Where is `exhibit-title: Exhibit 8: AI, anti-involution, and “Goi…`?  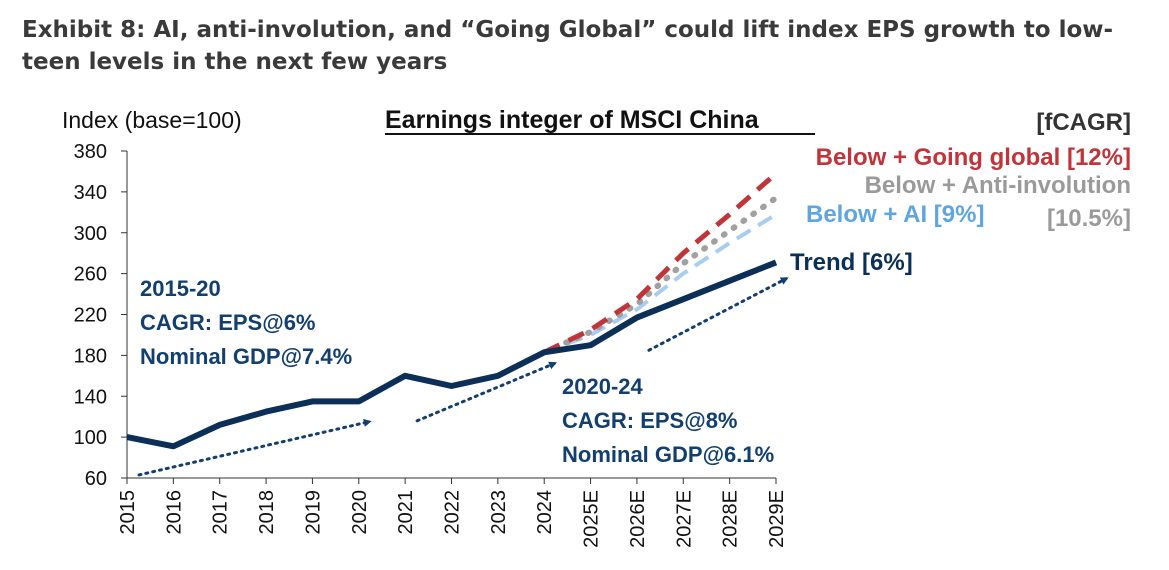 exhibit-title: Exhibit 8: AI, anti-involution, and “Goi… is located at coordinates (568, 46).